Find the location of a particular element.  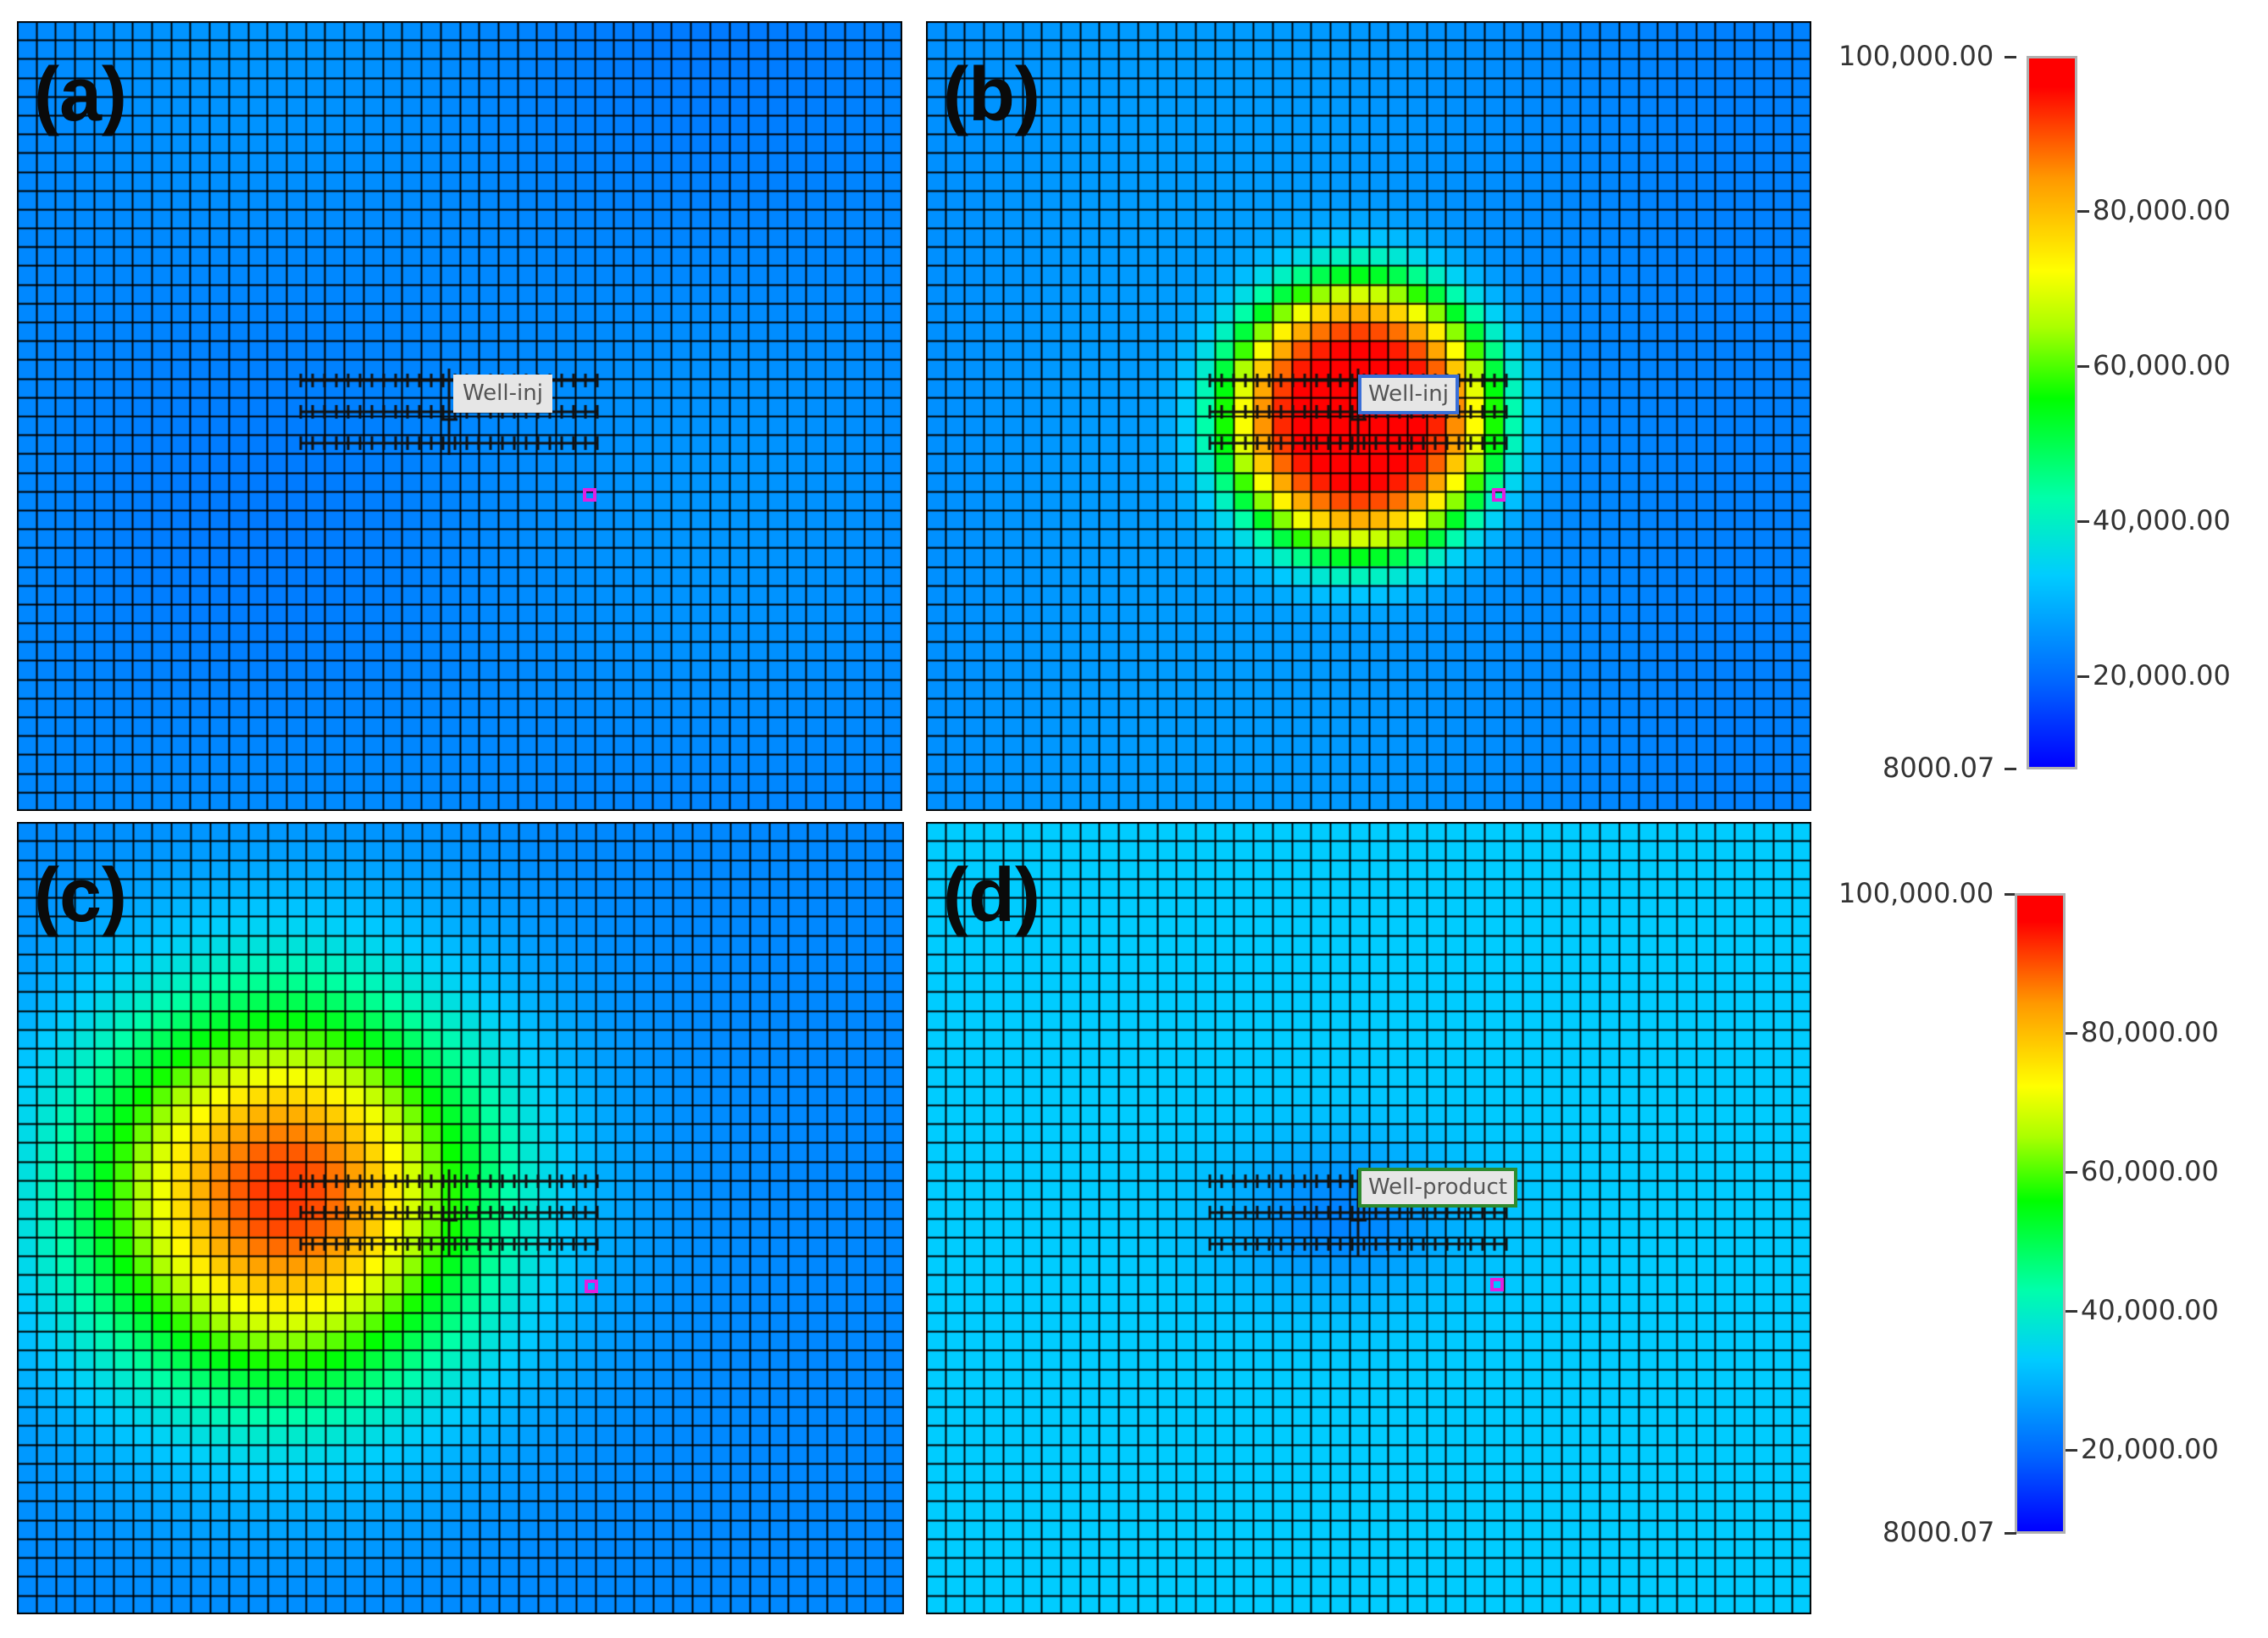

colorbar-top-label-20k: 20,000.00 is located at coordinates (2162, 675).